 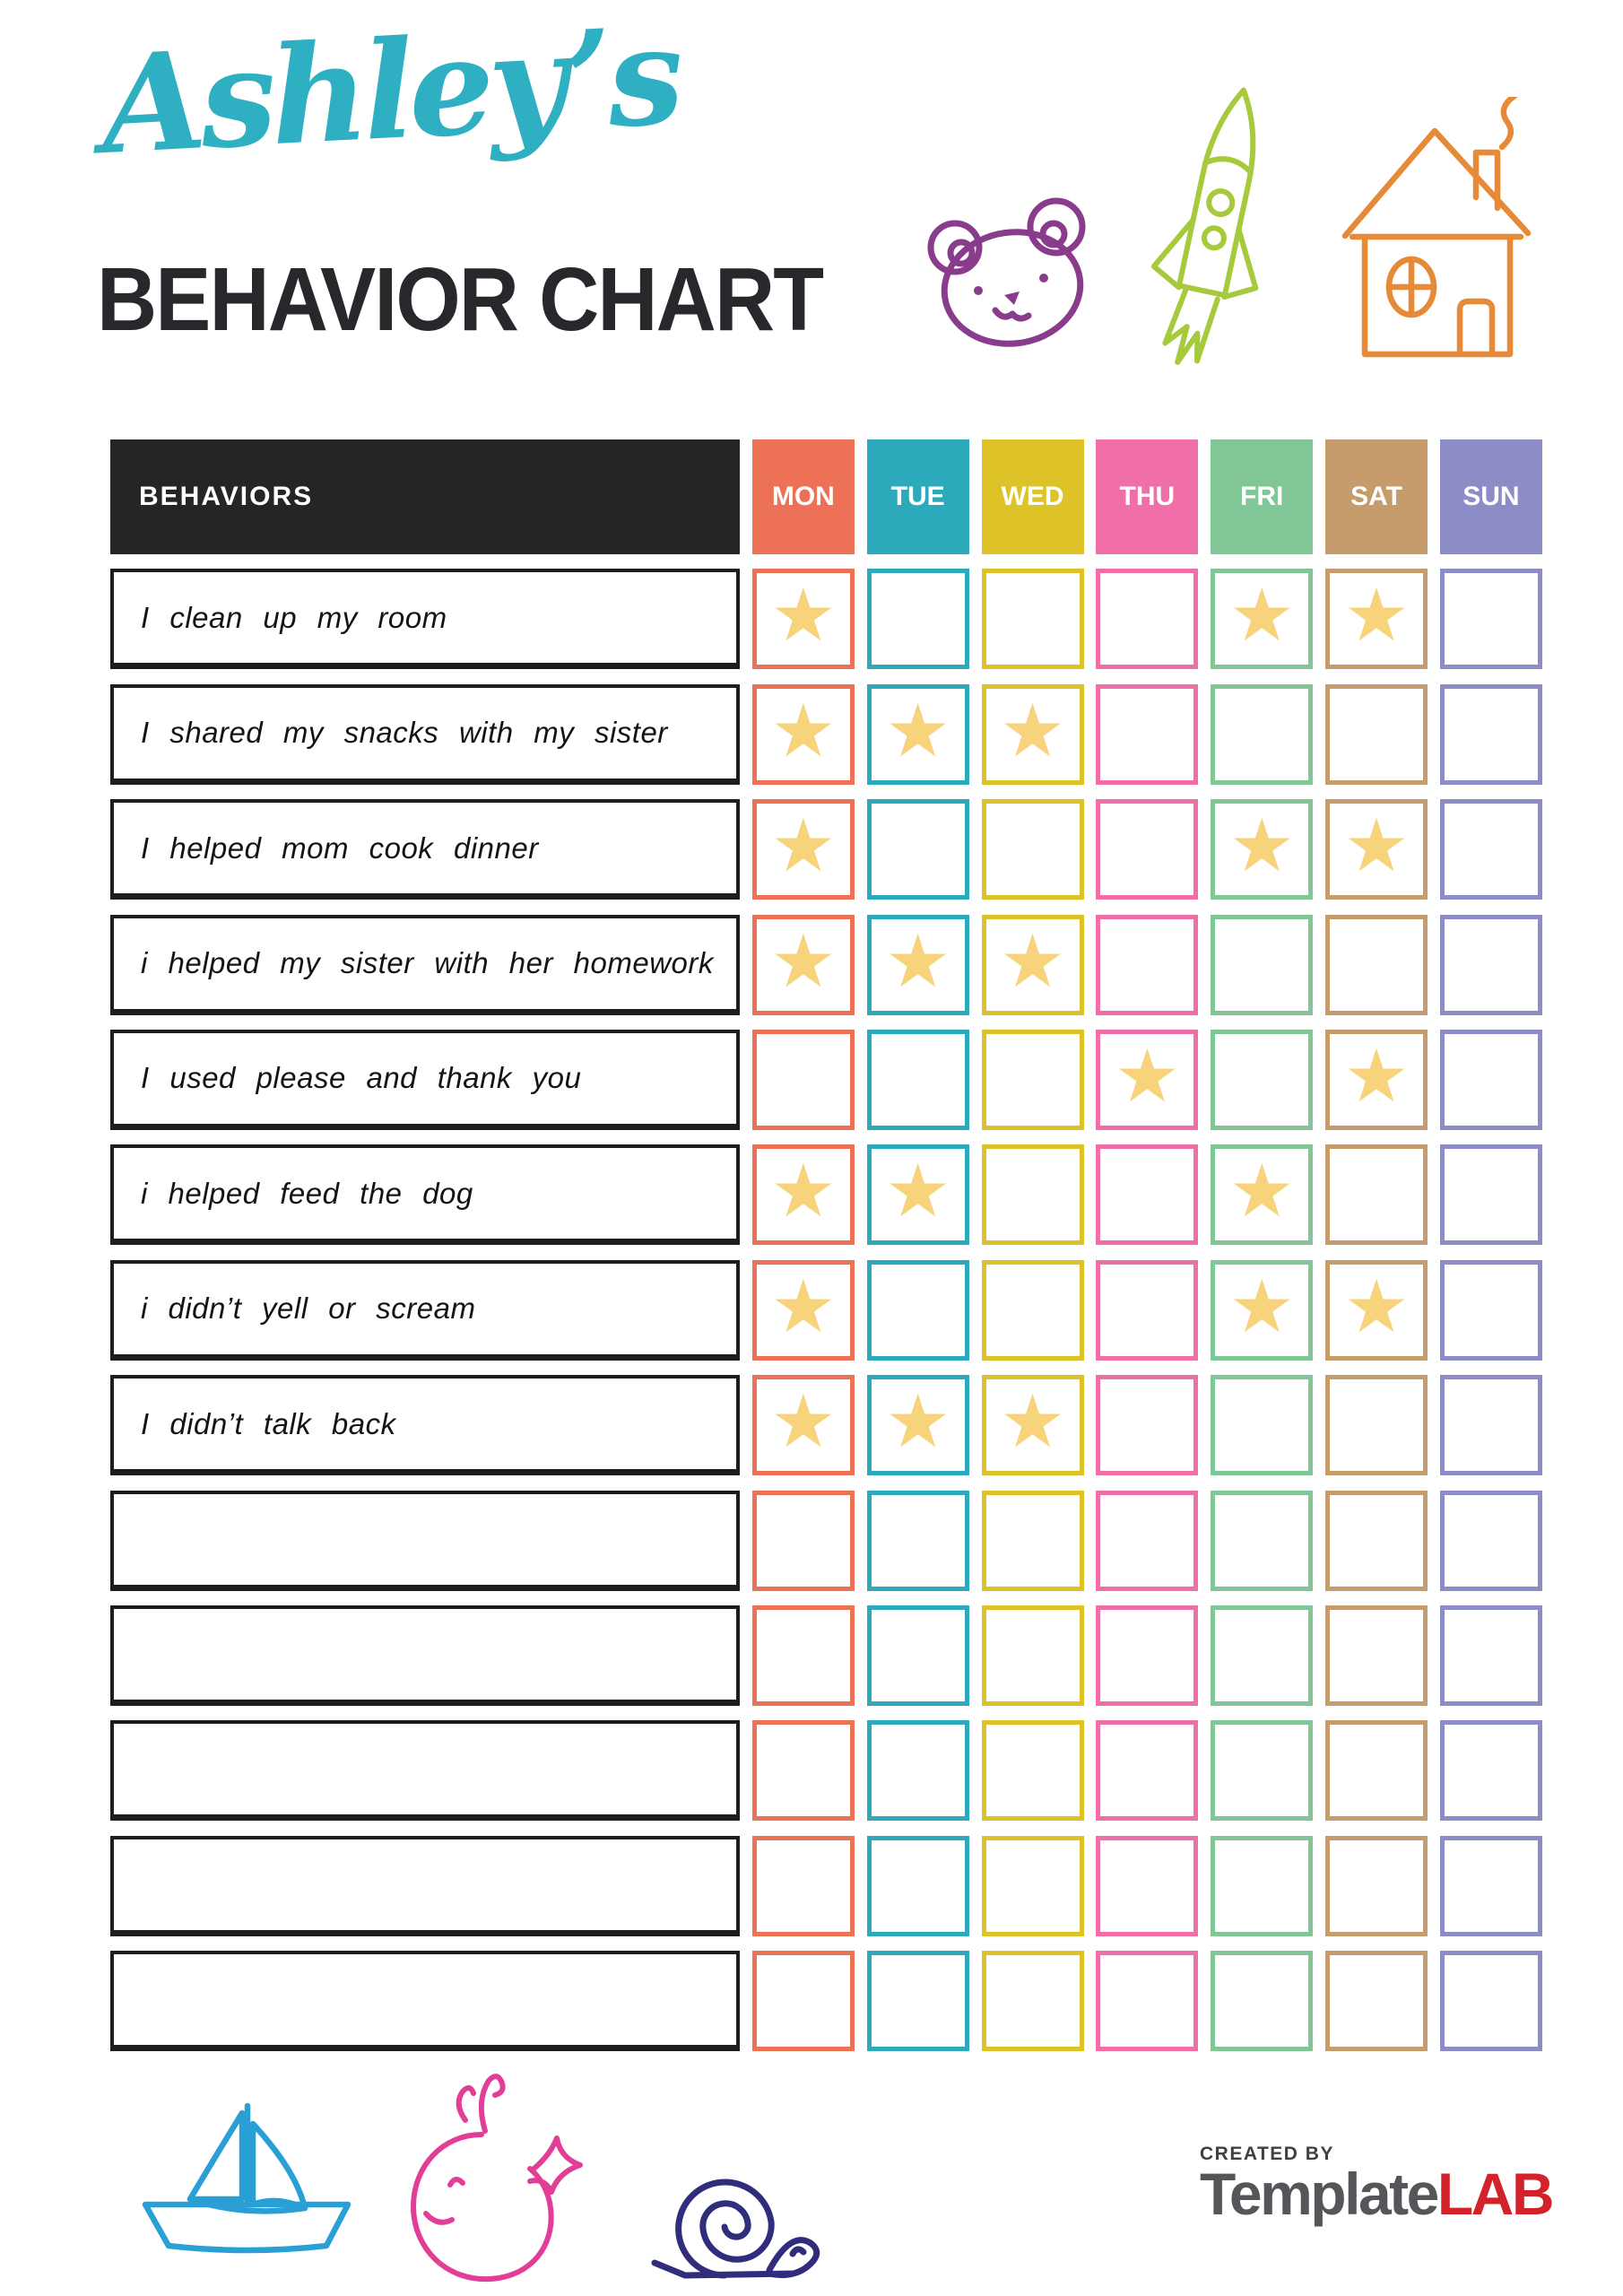 I want to click on star-cell-wed-row6, so click(x=1032, y=1195).